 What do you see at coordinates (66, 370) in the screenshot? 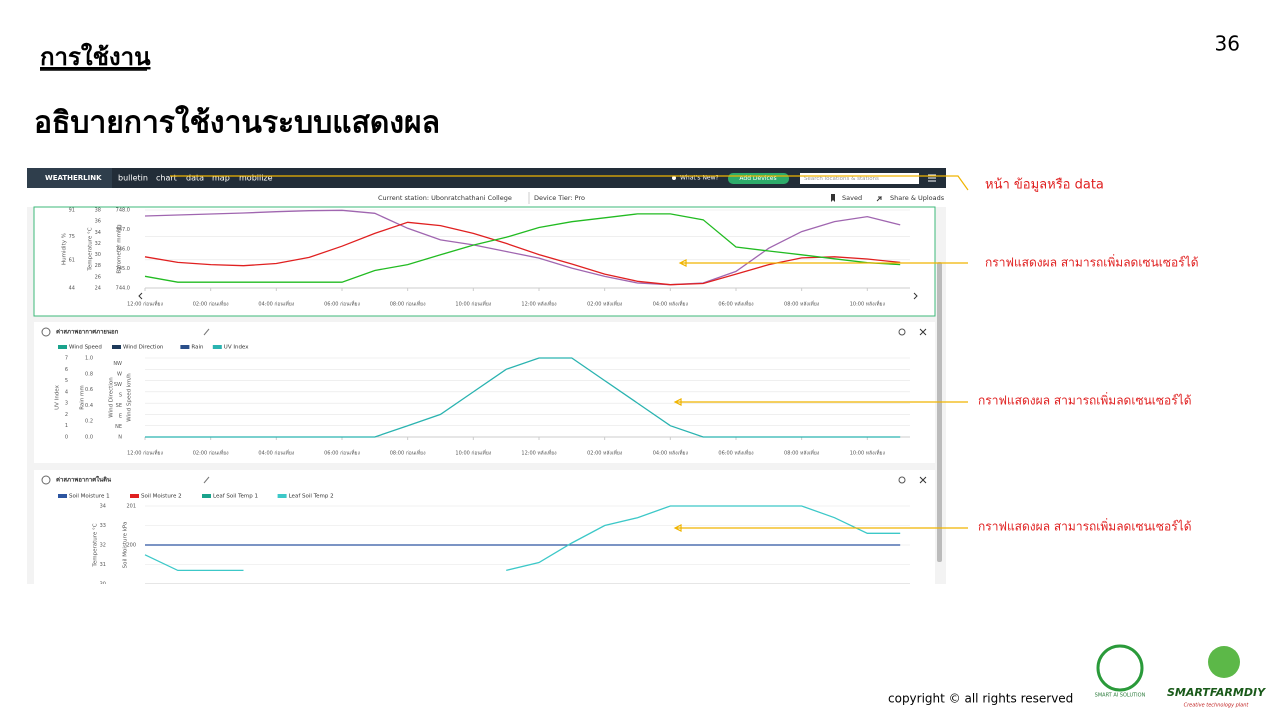
I see `y-tick-label: 6` at bounding box center [66, 370].